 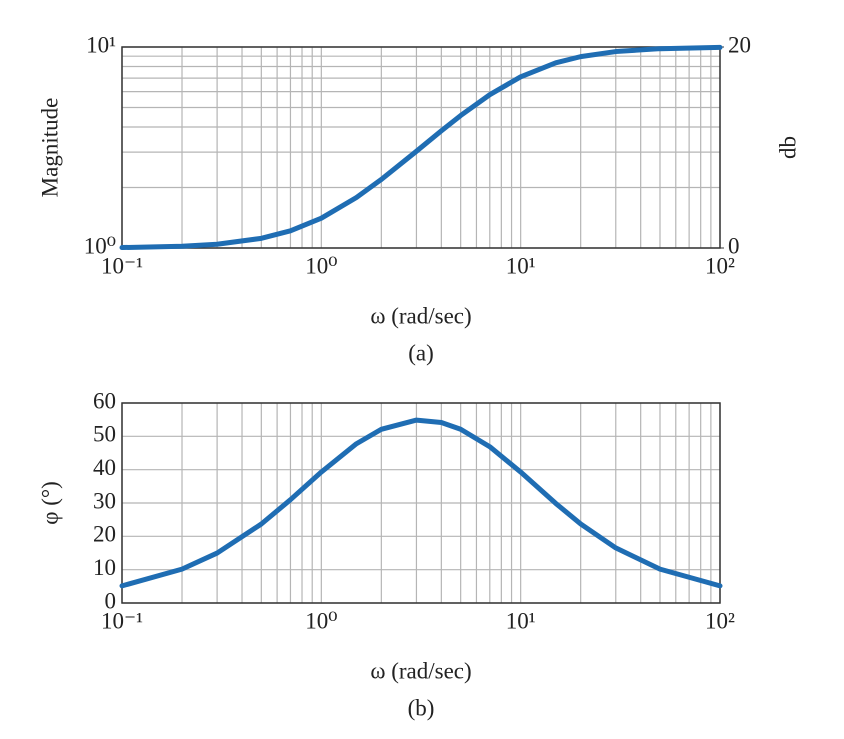 What do you see at coordinates (104, 400) in the screenshot?
I see `y-tick-label: 60` at bounding box center [104, 400].